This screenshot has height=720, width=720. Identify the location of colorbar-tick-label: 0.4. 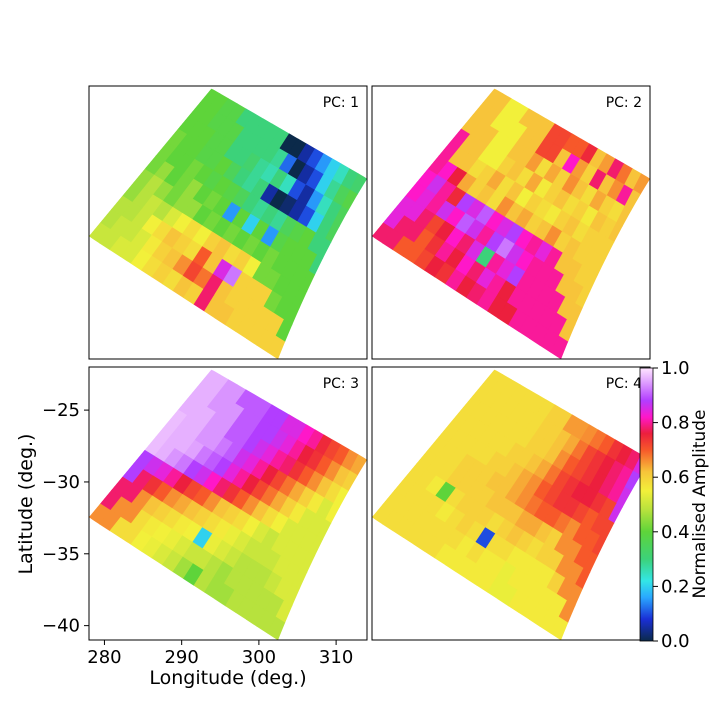
(675, 532).